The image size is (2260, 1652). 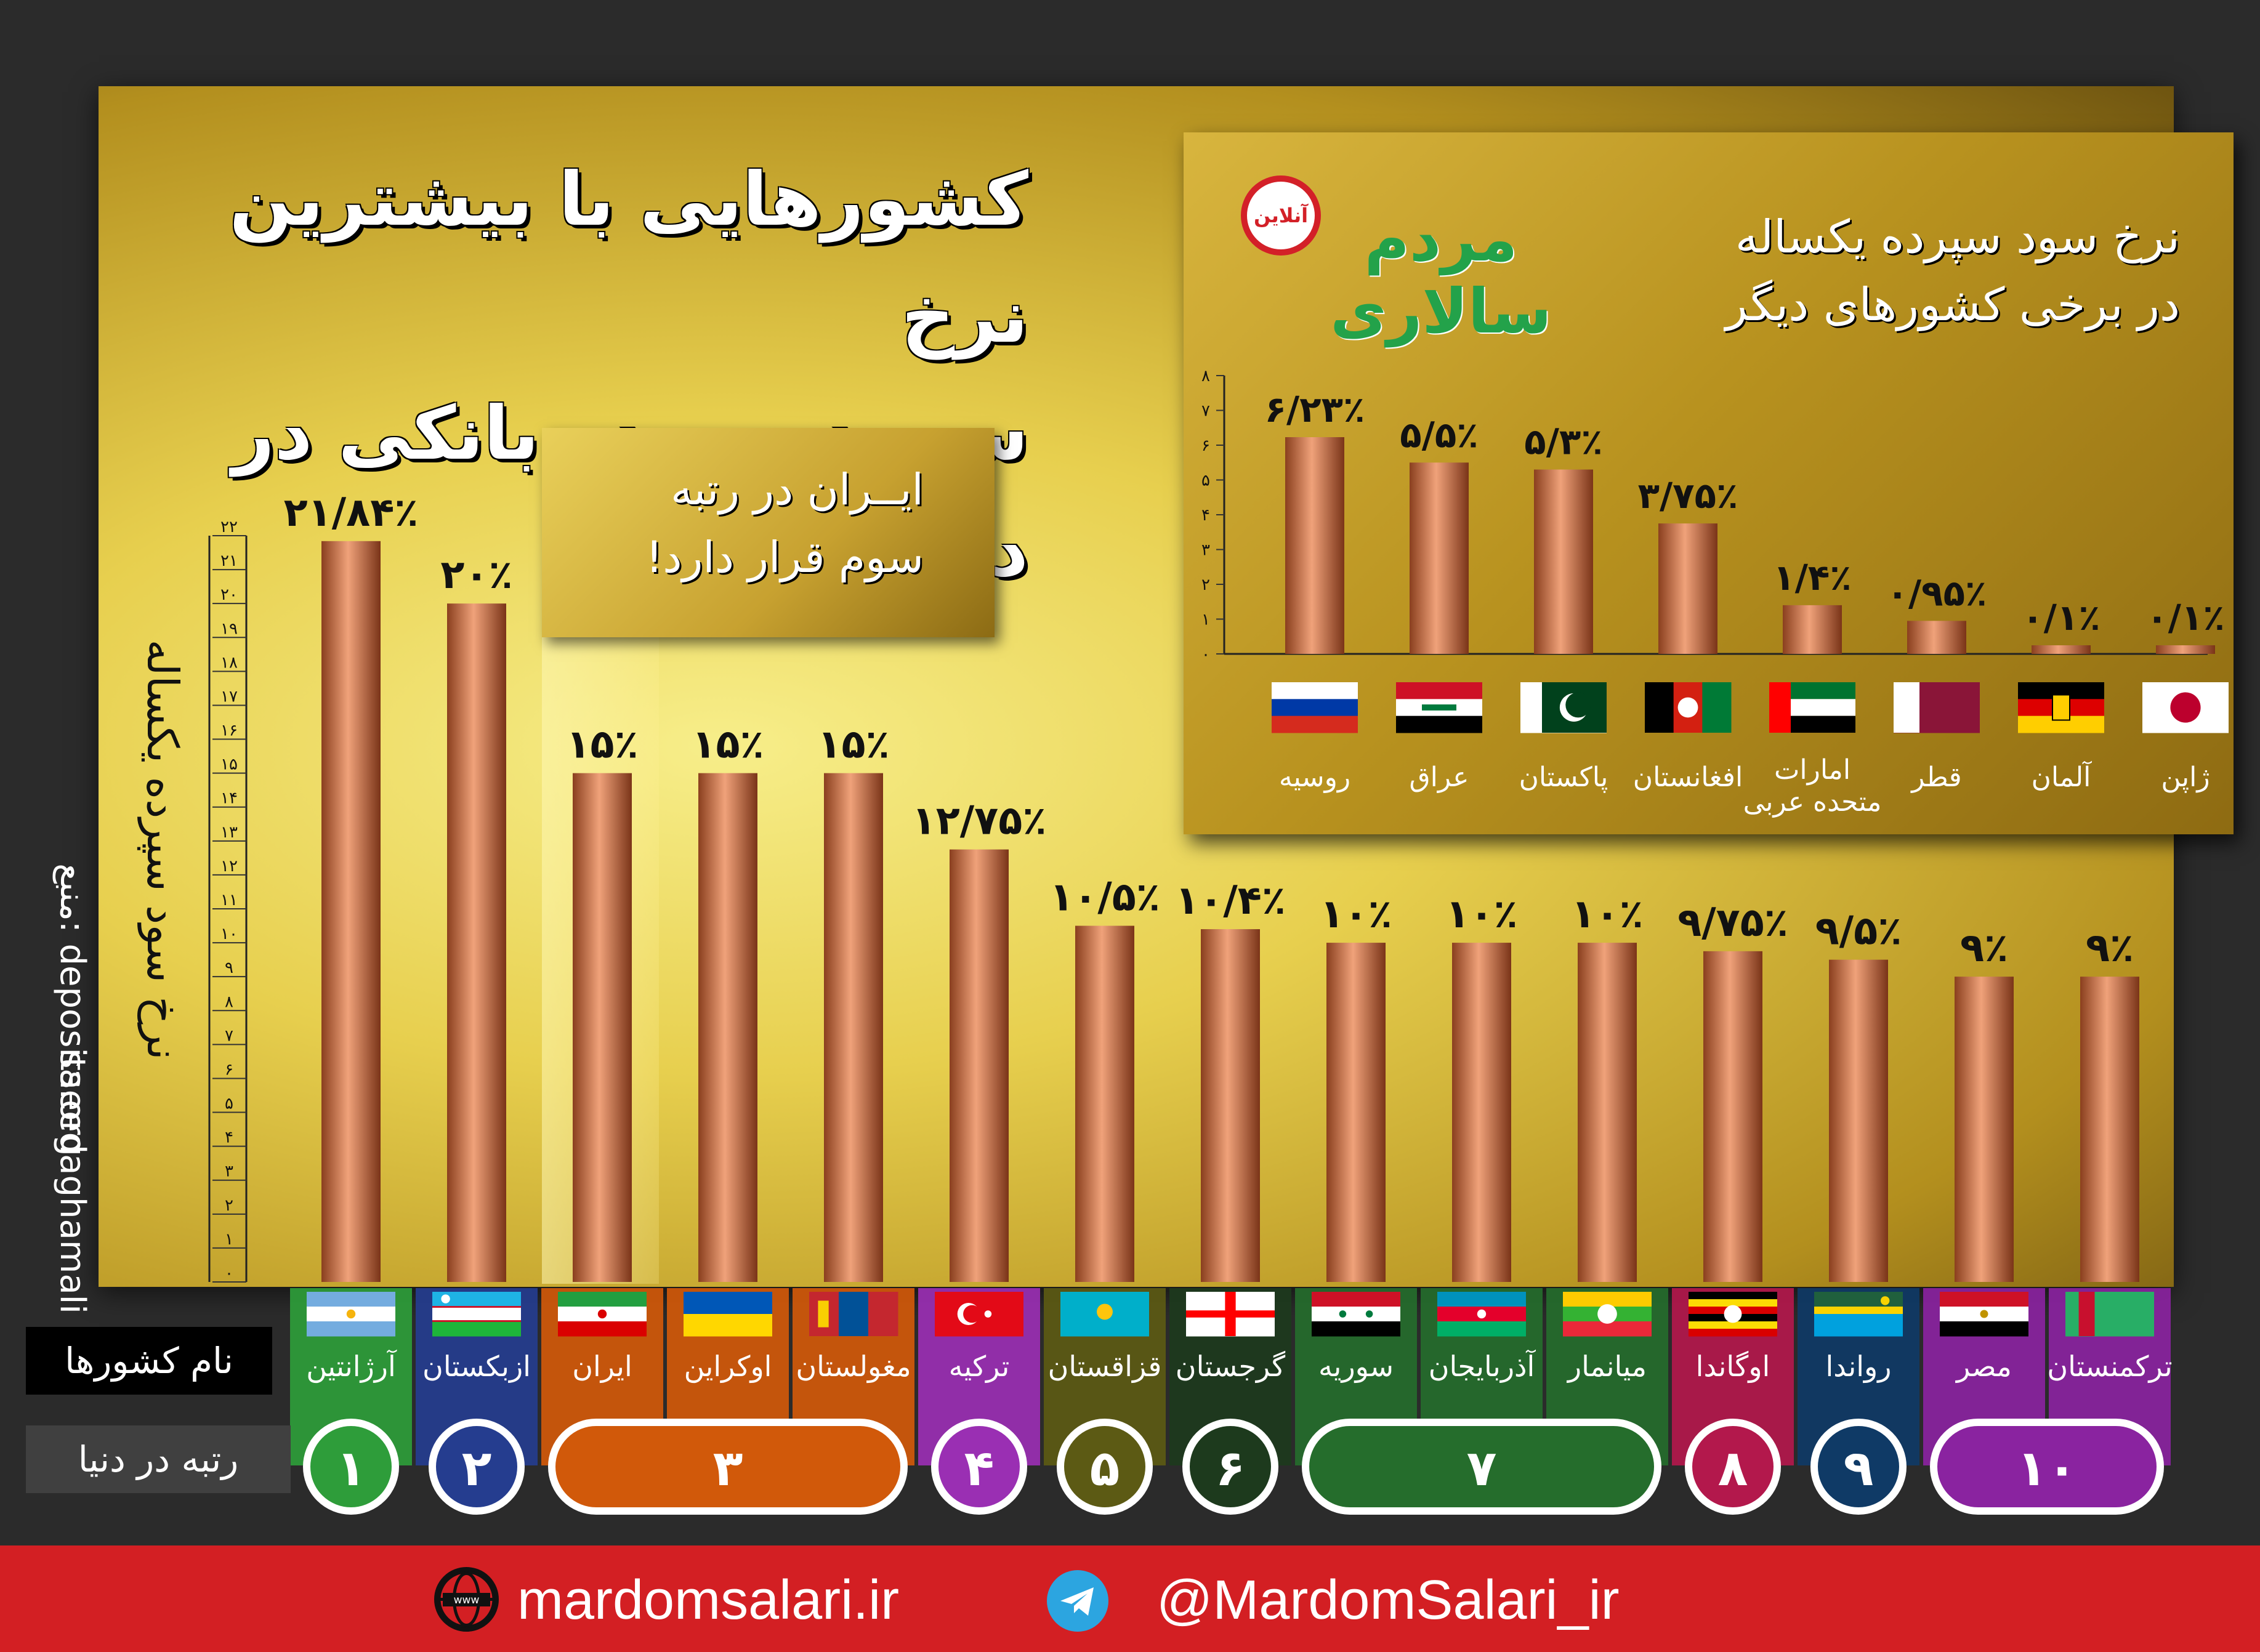 What do you see at coordinates (351, 1367) in the screenshot?
I see `country-name: آرژانتین` at bounding box center [351, 1367].